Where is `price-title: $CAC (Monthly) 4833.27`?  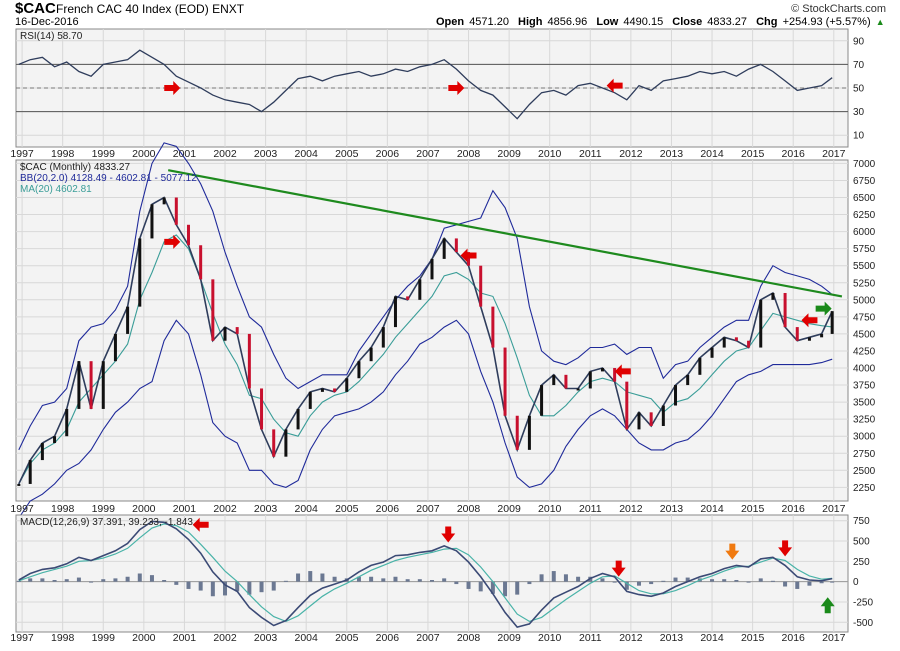
price-title: $CAC (Monthly) 4833.27 is located at coordinates (75, 167).